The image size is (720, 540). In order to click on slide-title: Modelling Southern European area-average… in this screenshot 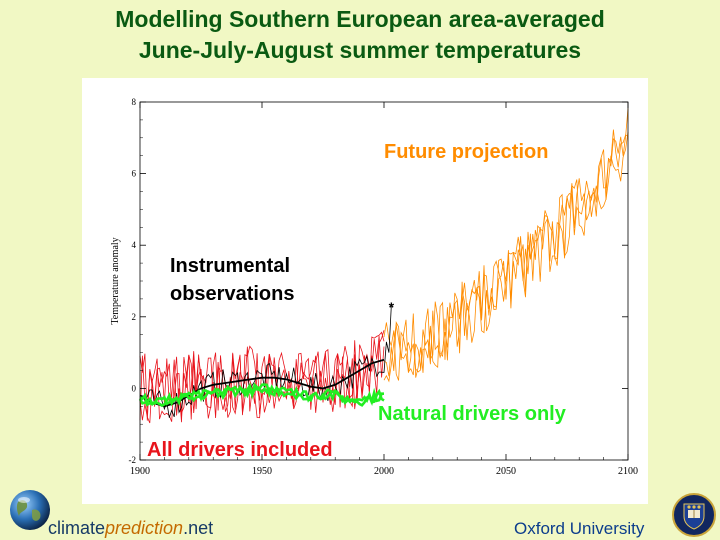, I will do `click(360, 35)`.